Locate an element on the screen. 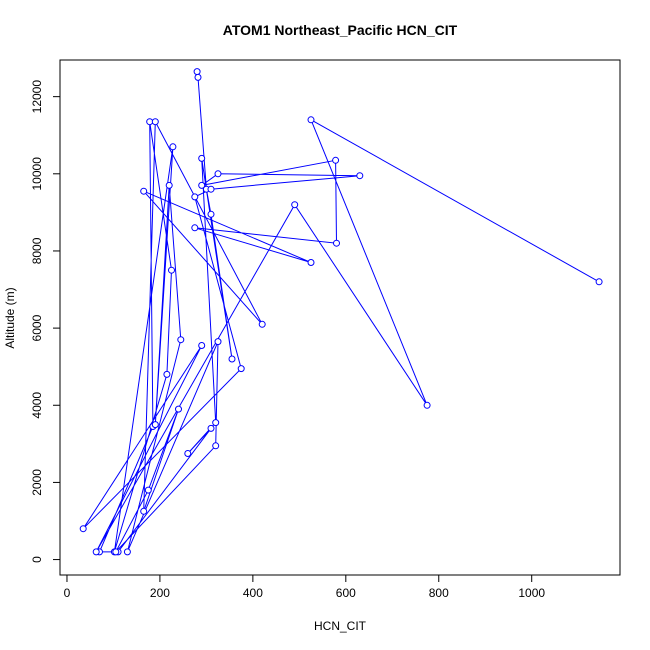 The width and height of the screenshot is (650, 650). chart-title: ATOM1 Northeast_Pacific HCN_CIT is located at coordinates (340, 30).